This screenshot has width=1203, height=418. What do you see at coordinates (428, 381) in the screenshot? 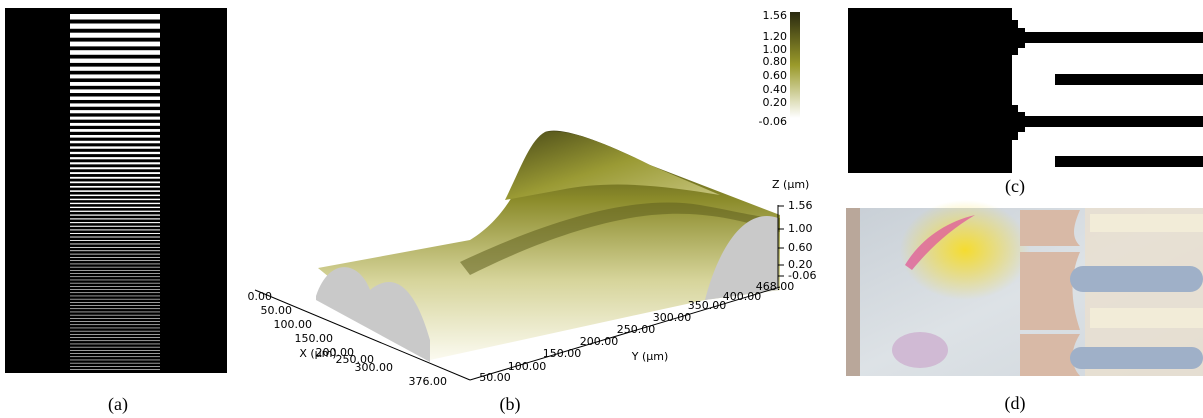
I see `x-tick-label: 376.00` at bounding box center [428, 381].